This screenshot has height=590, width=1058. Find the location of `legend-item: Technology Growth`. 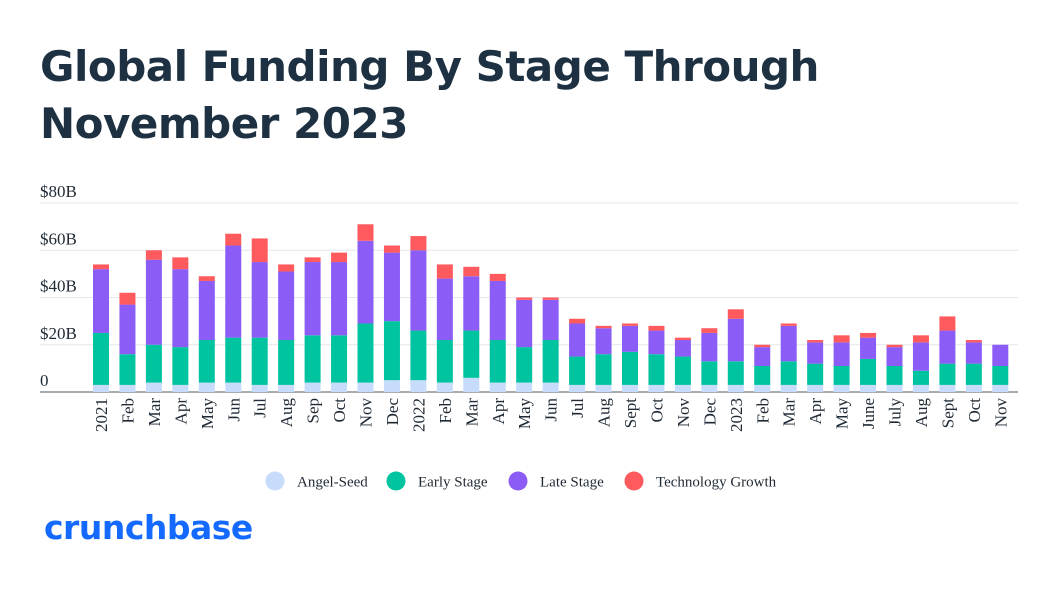

legend-item: Technology Growth is located at coordinates (700, 481).